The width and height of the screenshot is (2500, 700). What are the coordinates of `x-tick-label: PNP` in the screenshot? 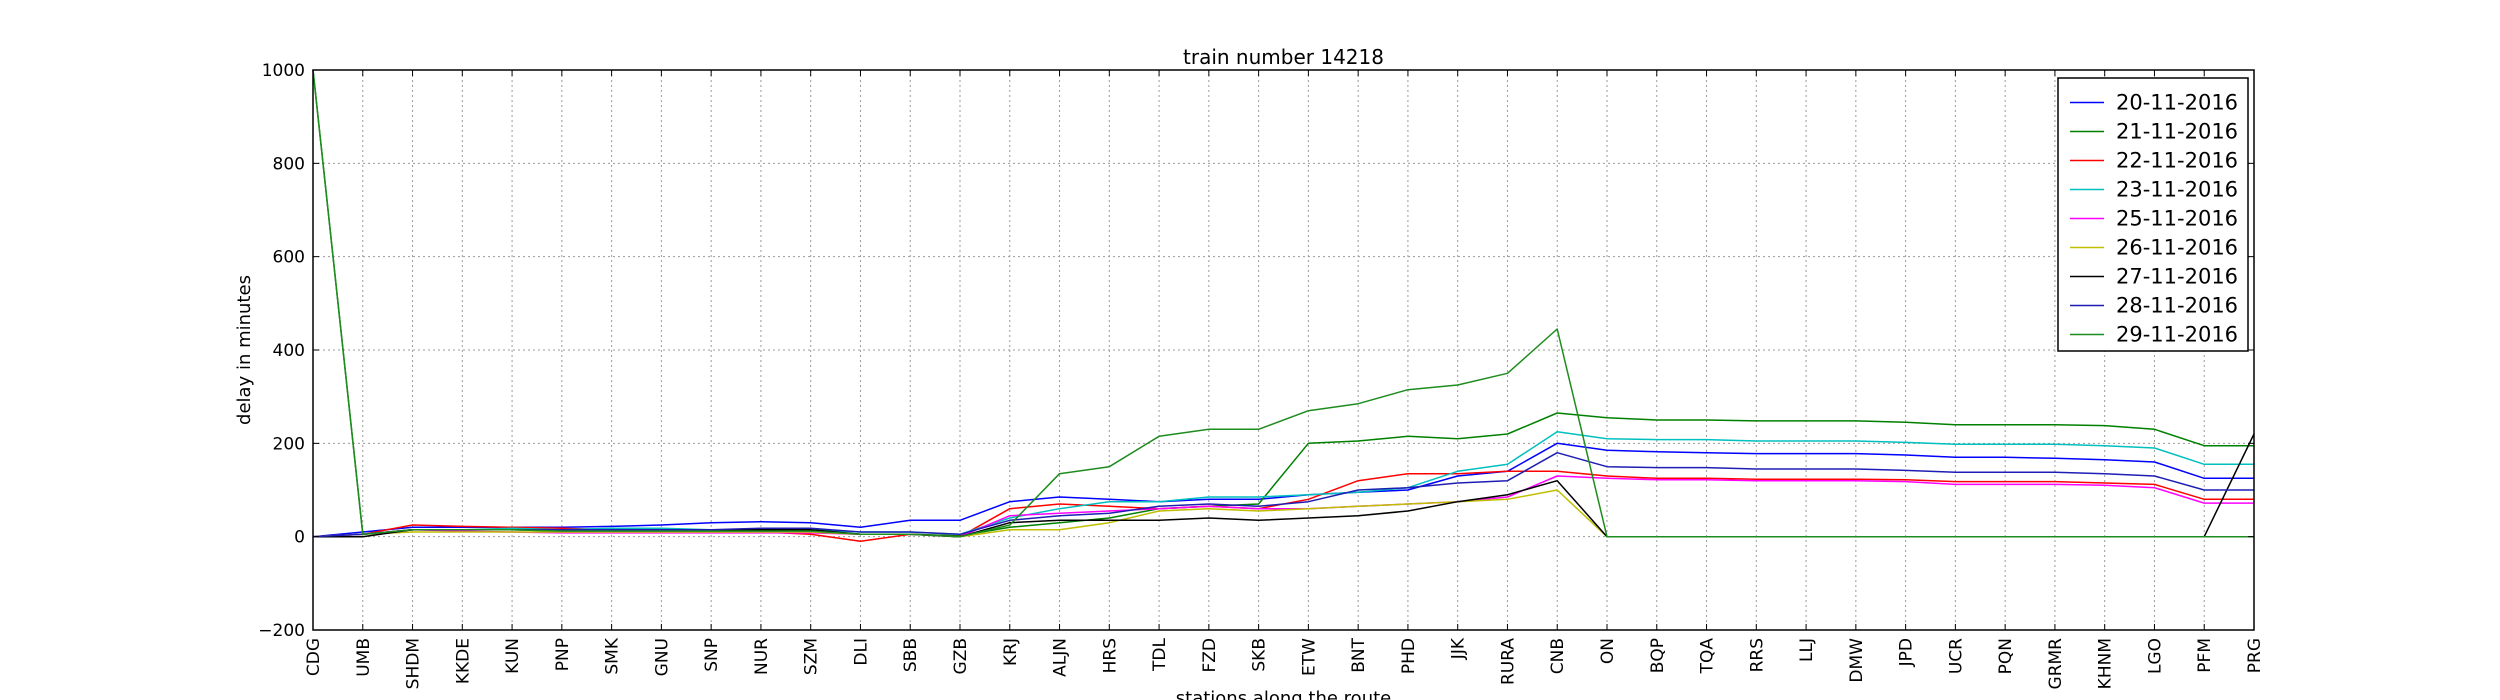 It's located at (563, 654).